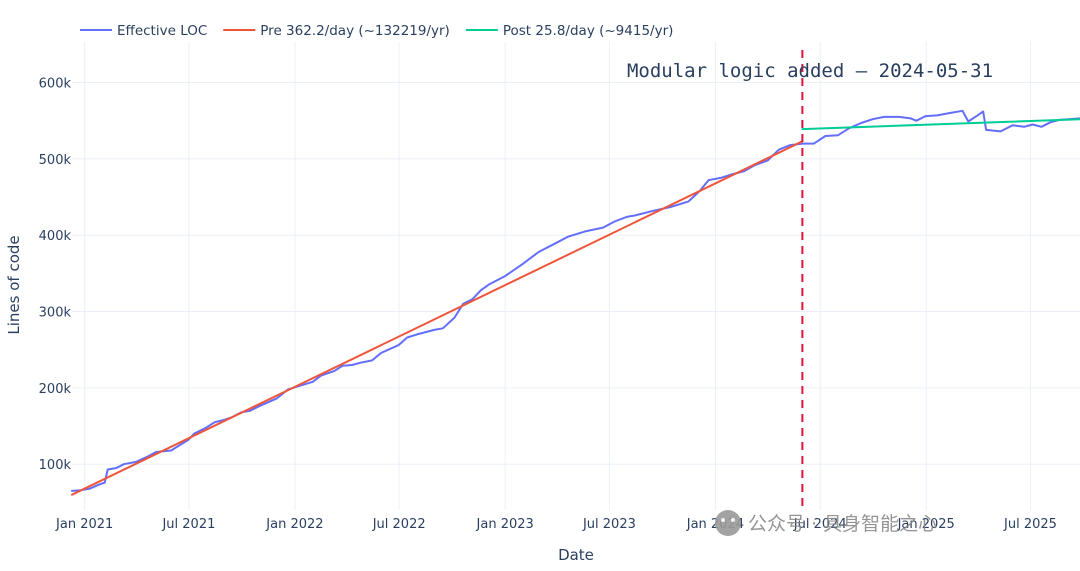  I want to click on y-axis-title: Lines of code, so click(14, 284).